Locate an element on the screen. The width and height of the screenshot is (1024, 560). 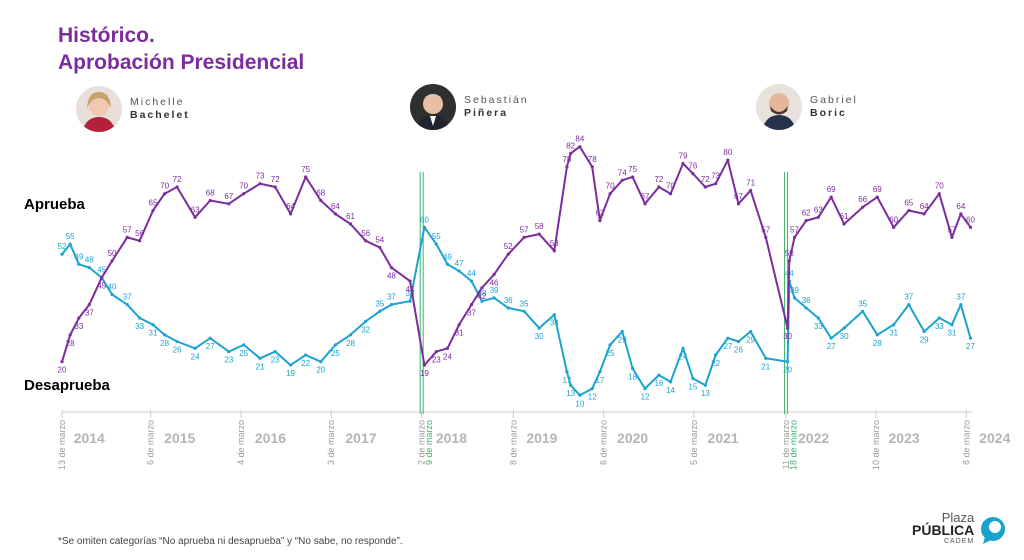
year-label: 2014 is located at coordinates (89, 438).